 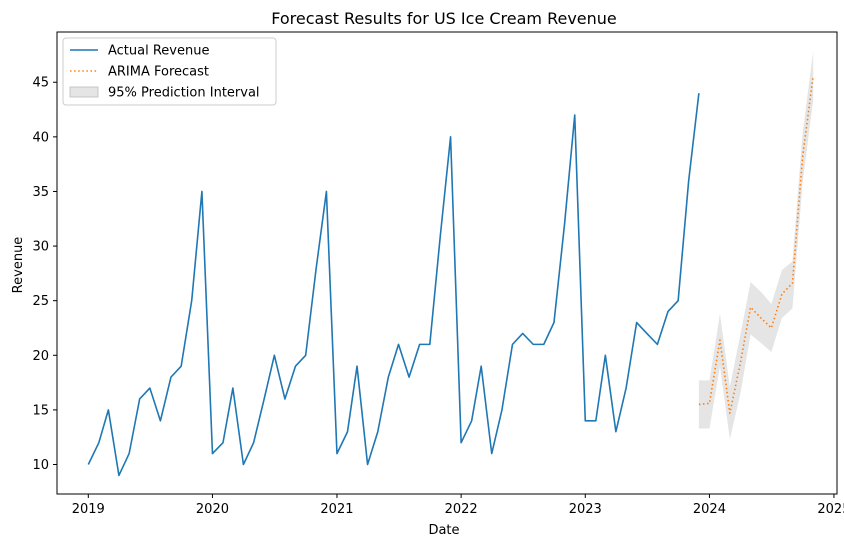 I want to click on x-tick-label: 2022, so click(x=461, y=509).